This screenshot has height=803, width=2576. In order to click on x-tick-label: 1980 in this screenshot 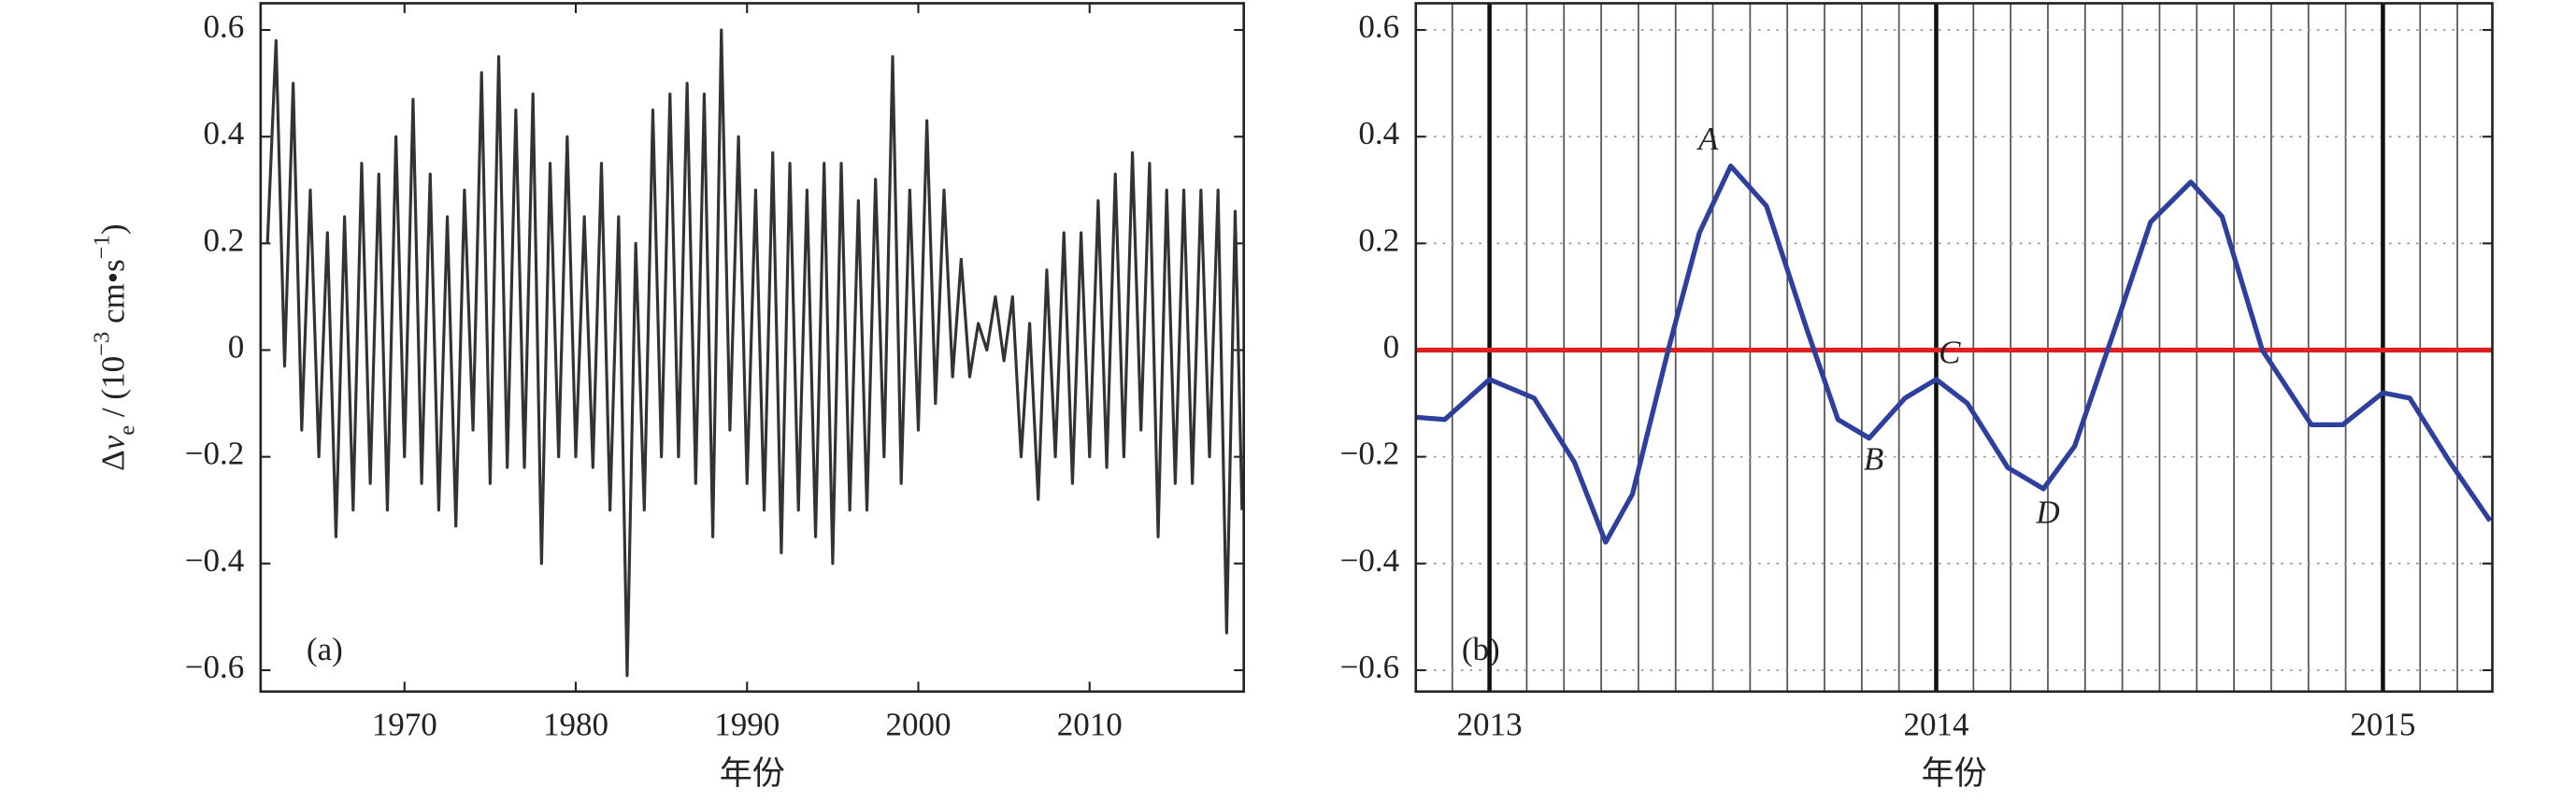, I will do `click(575, 724)`.